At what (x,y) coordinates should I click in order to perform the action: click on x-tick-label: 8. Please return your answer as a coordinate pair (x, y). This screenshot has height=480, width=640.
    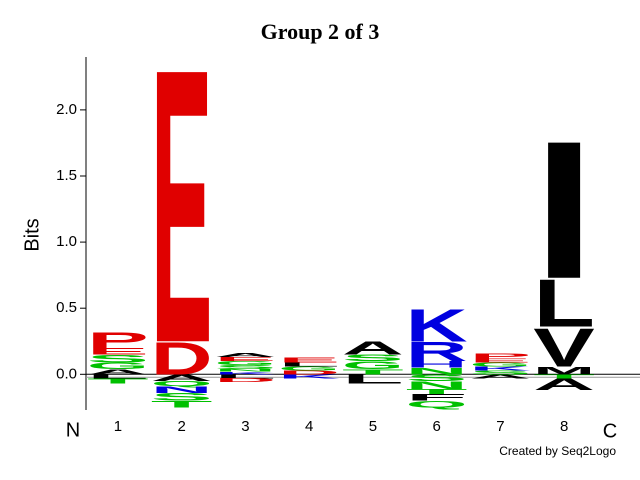
    Looking at the image, I should click on (564, 426).